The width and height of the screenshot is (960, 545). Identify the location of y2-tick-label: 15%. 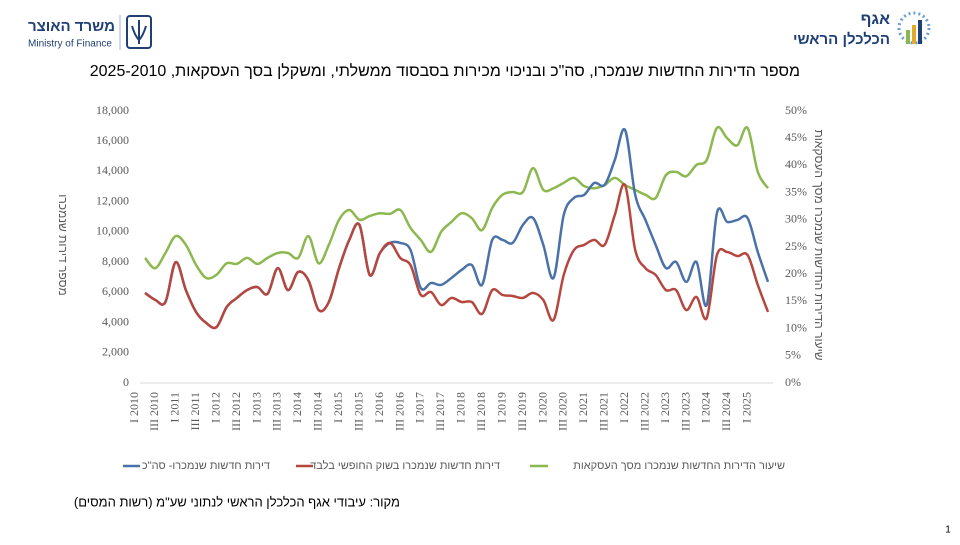
(796, 300).